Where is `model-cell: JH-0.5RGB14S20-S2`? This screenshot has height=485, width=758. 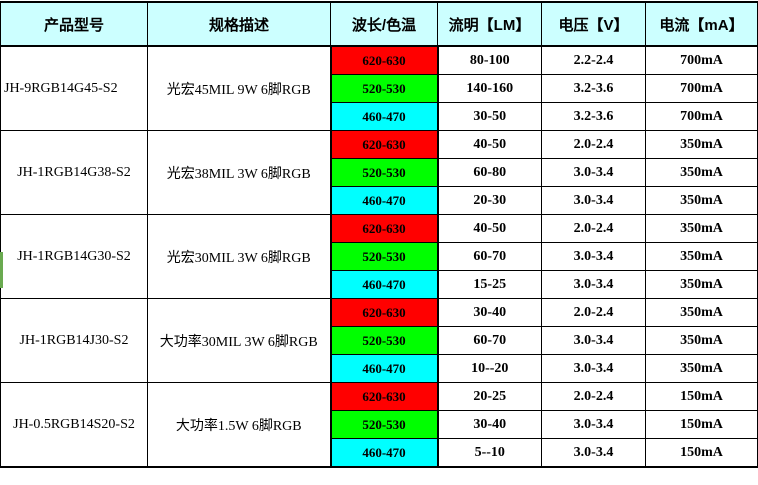 model-cell: JH-0.5RGB14S20-S2 is located at coordinates (74, 425).